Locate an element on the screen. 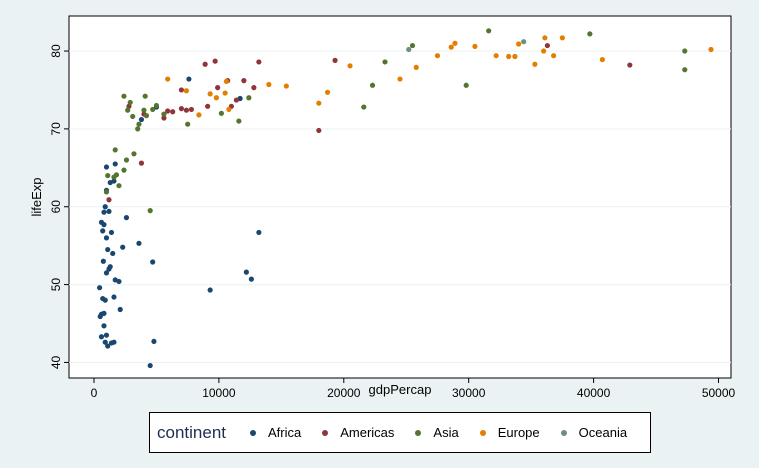  x-tick-label-4: 40000 is located at coordinates (594, 393).